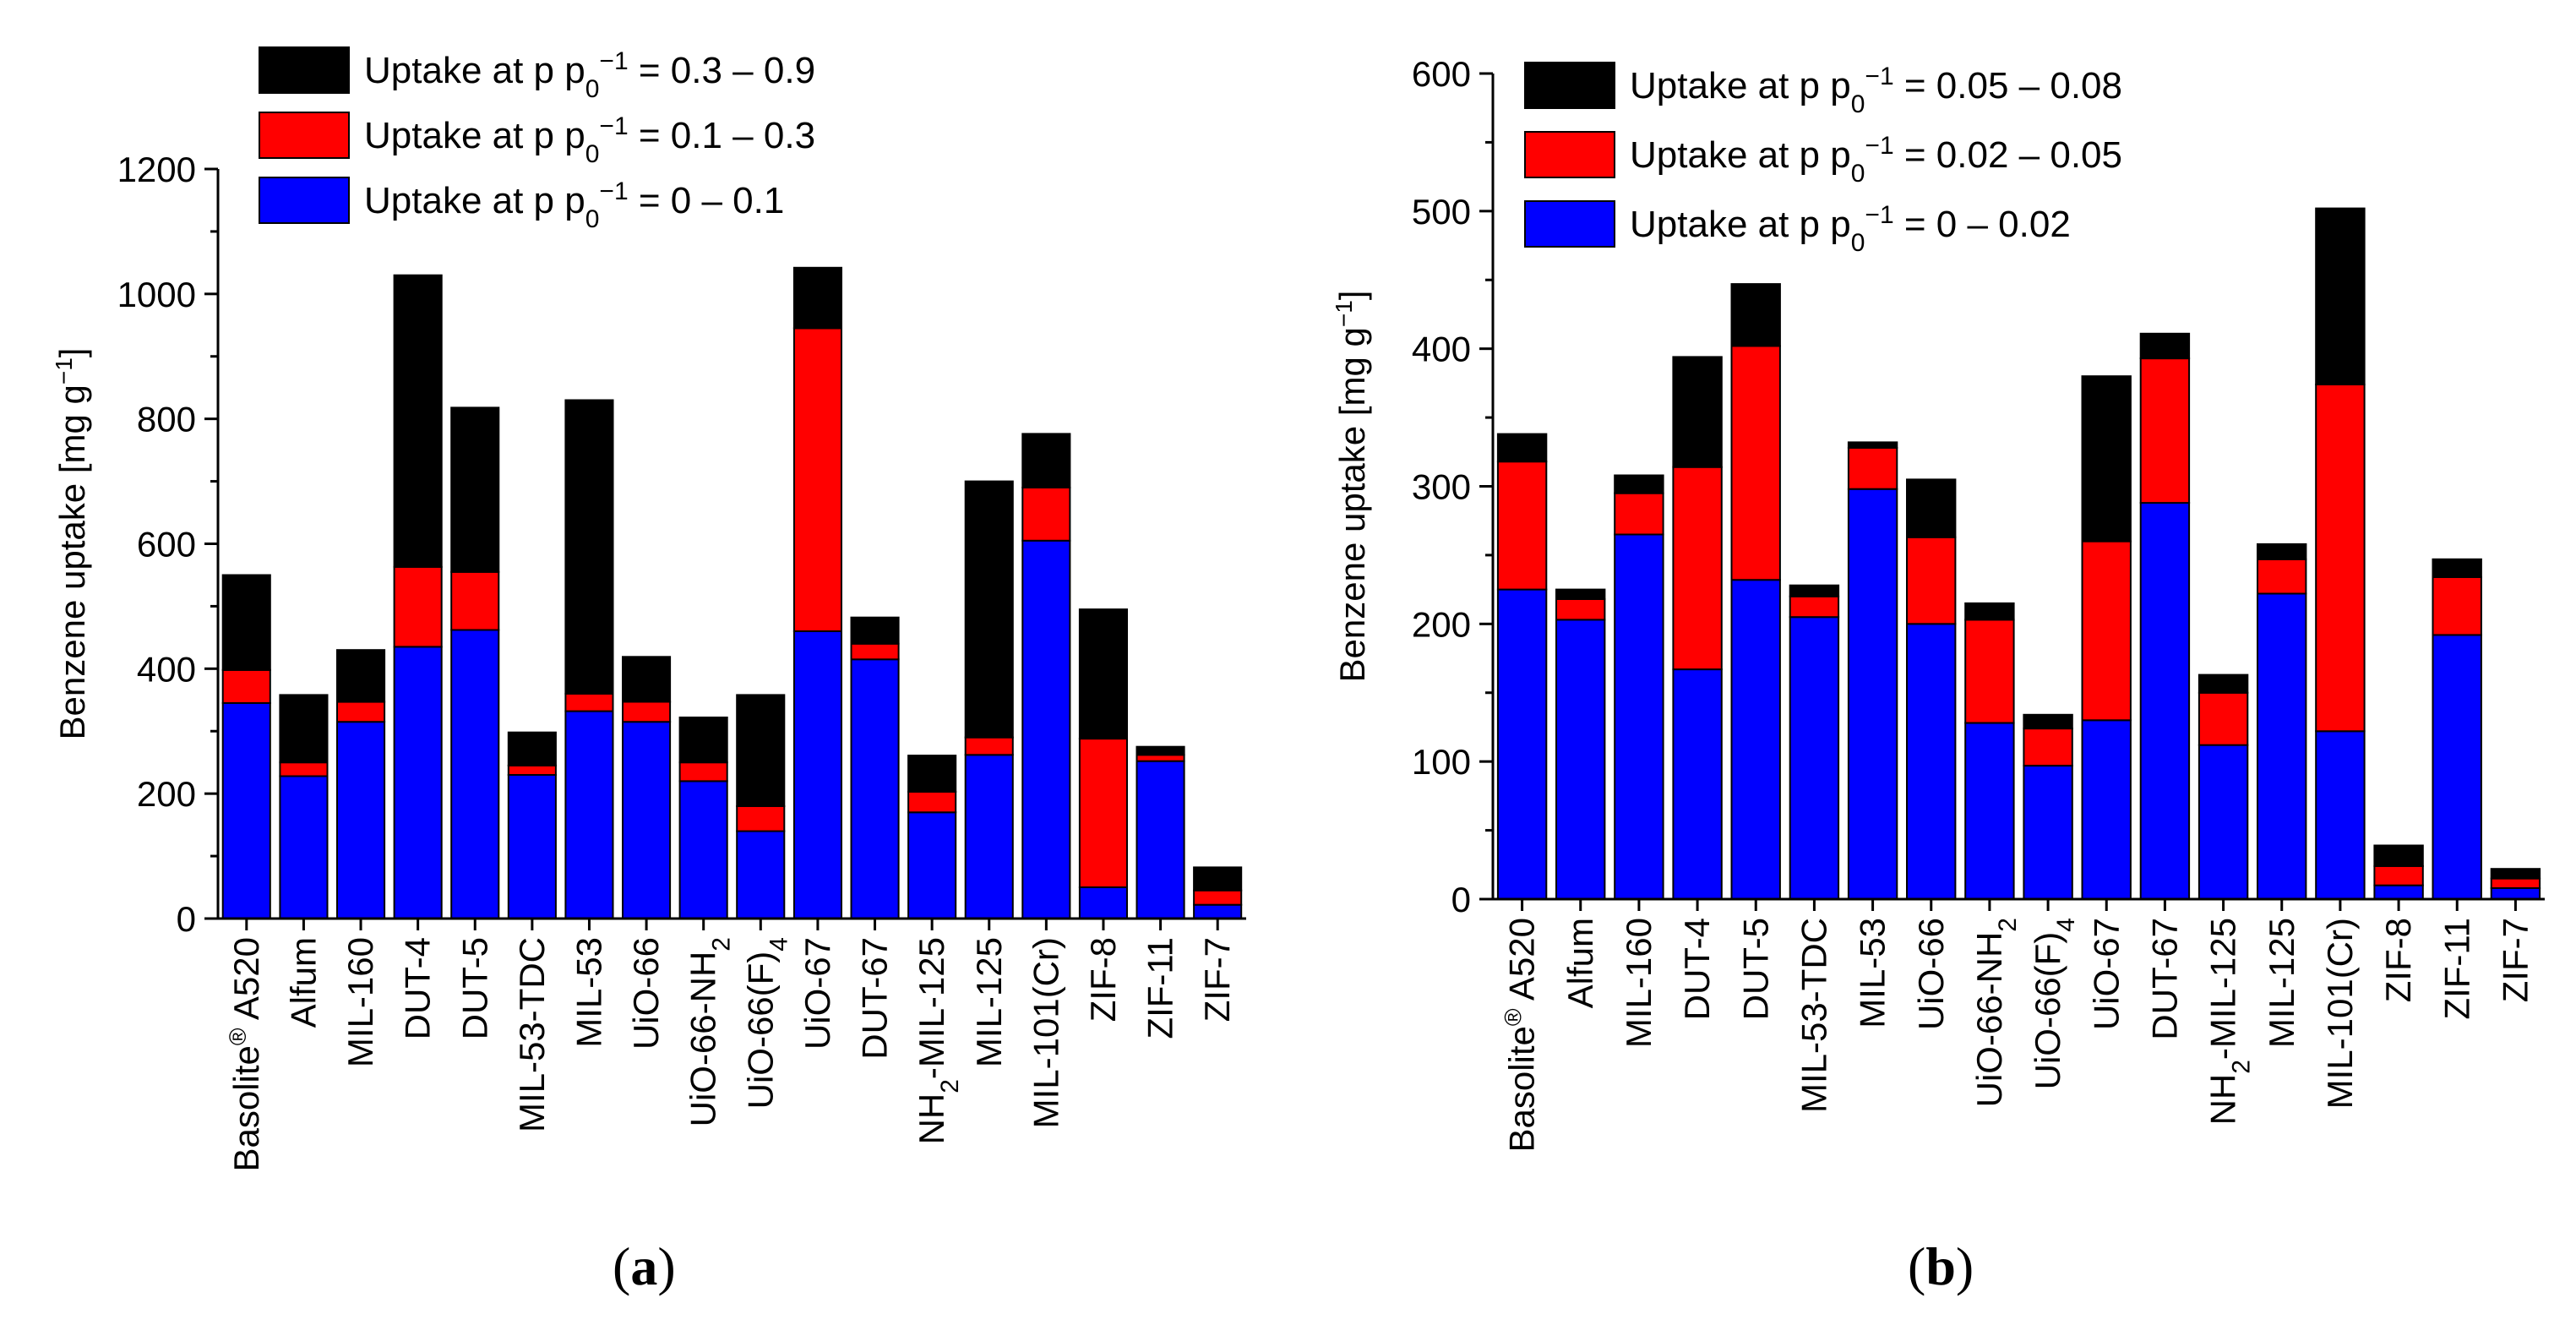  I want to click on x-tick-label-a-4: DUT-4, so click(418, 988).